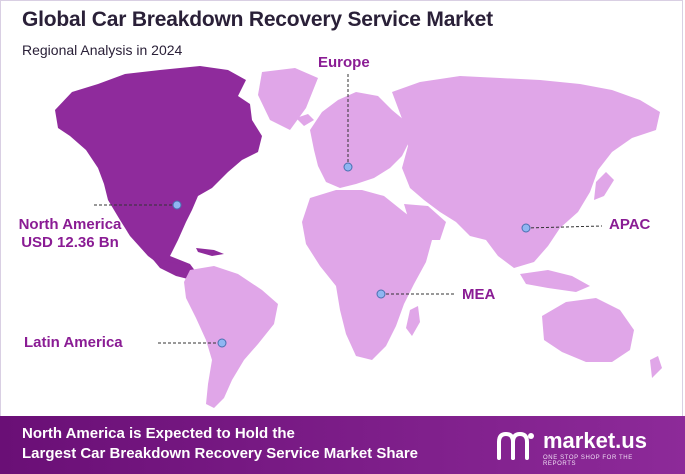  Describe the element at coordinates (381, 294) in the screenshot. I see `mea-marker` at that location.